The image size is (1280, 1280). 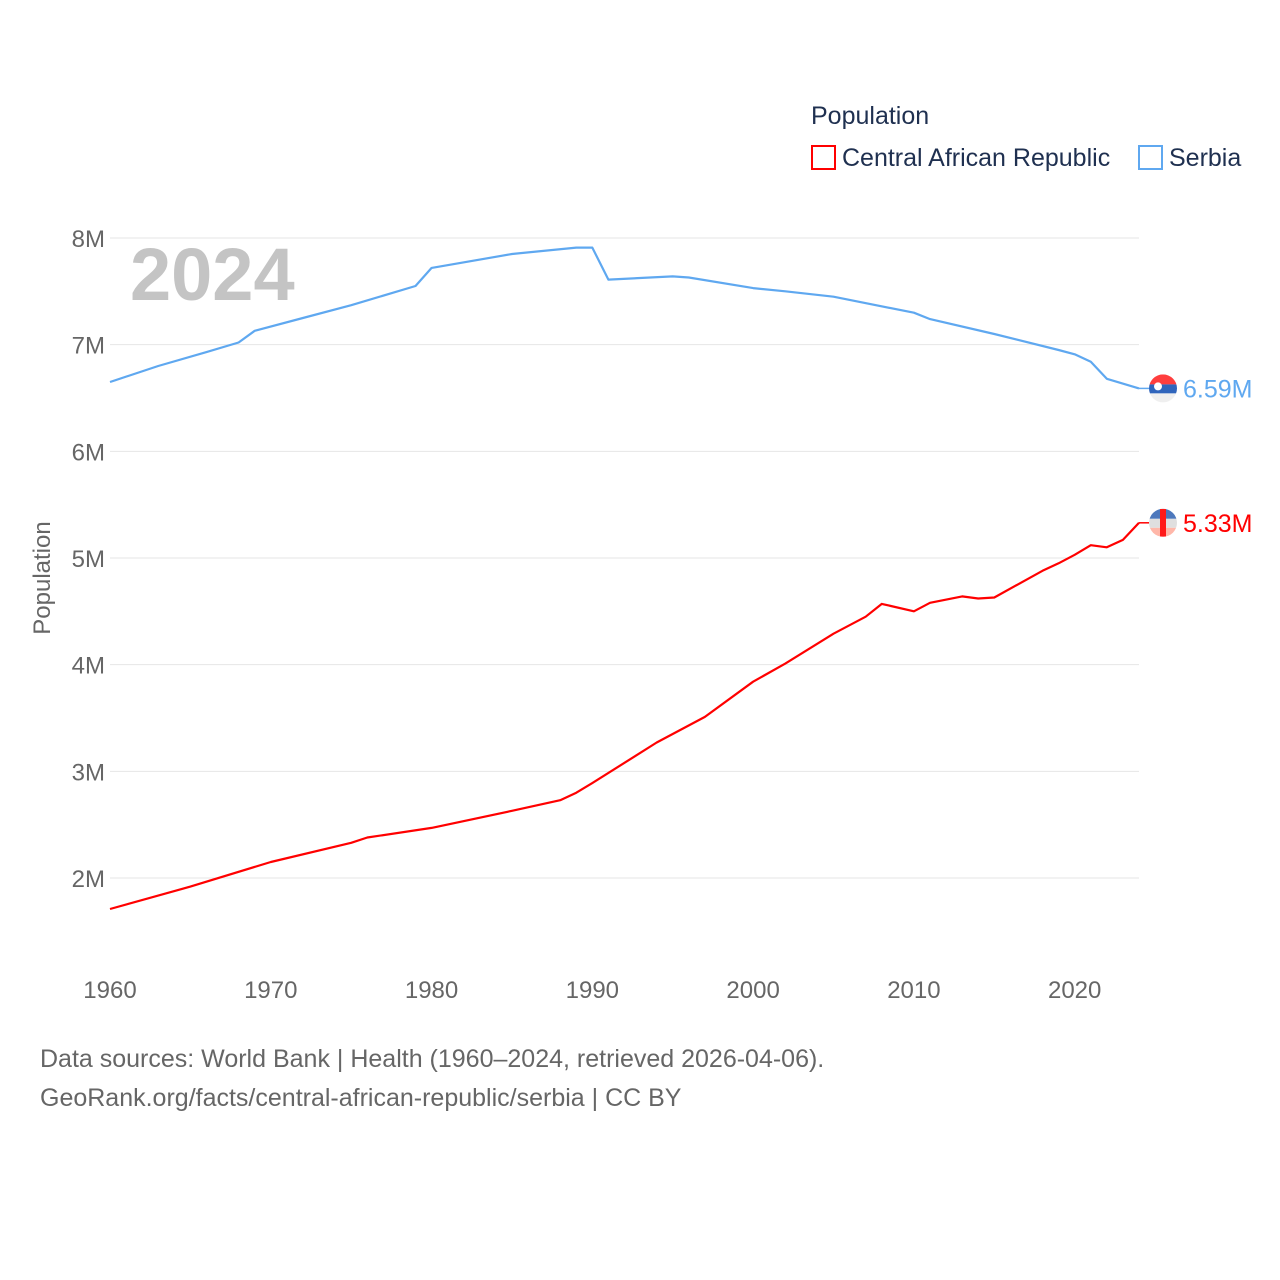 What do you see at coordinates (976, 158) in the screenshot?
I see `legend-label-car: Central African Republic` at bounding box center [976, 158].